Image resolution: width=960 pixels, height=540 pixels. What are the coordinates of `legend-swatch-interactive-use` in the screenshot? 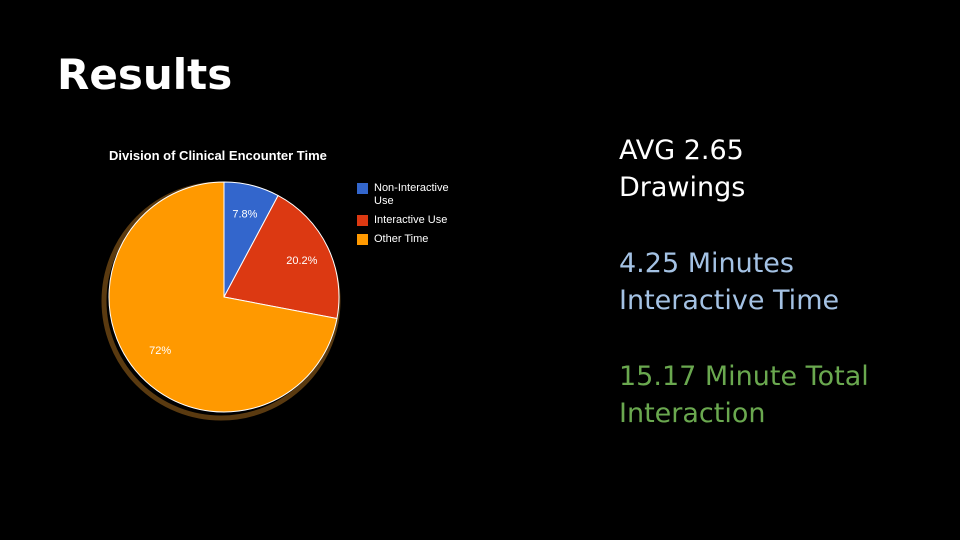 It's located at (362, 220).